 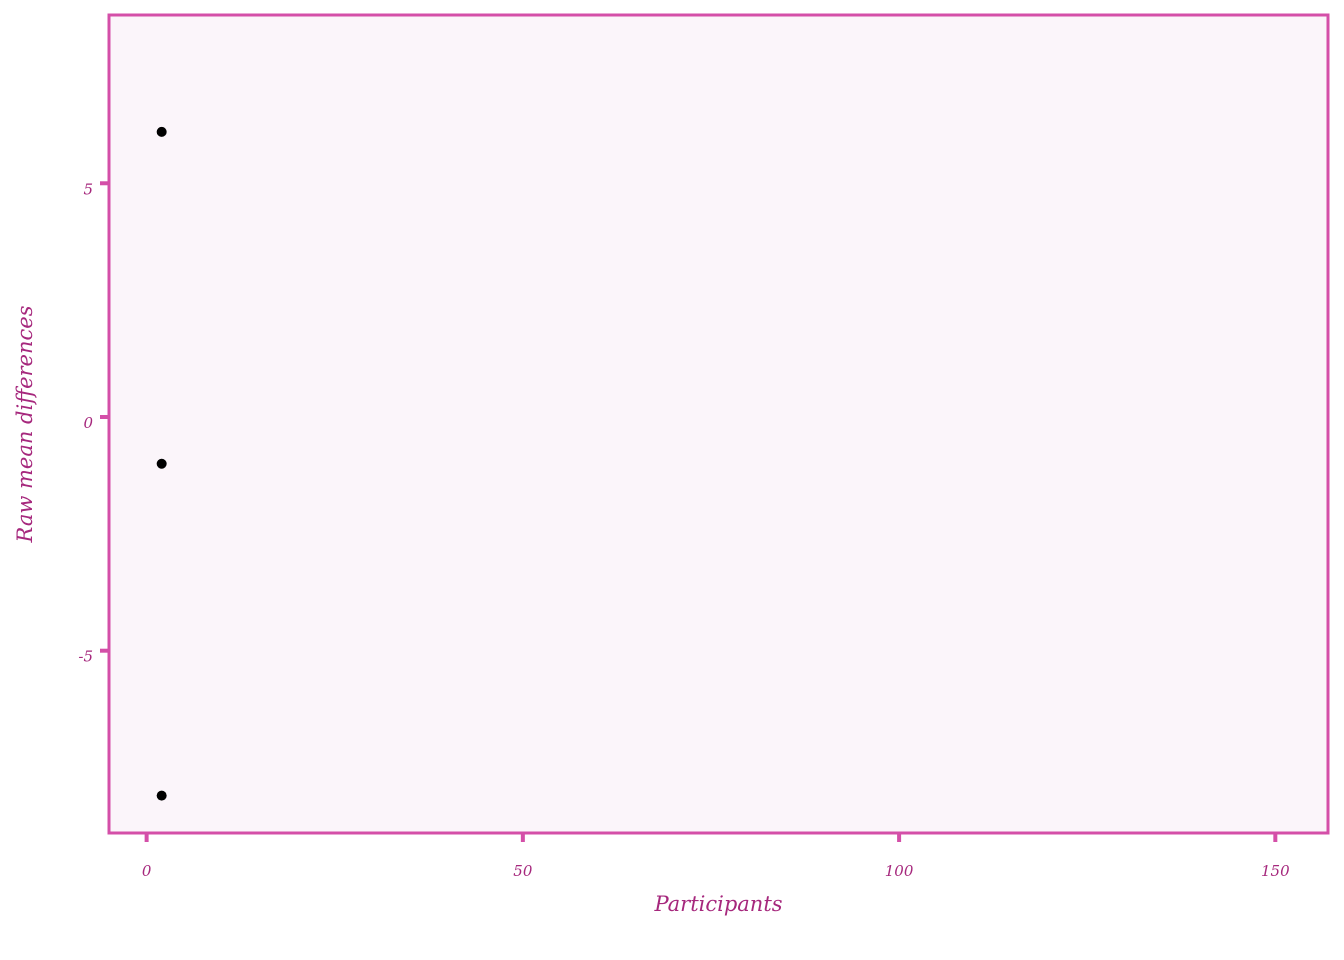 What do you see at coordinates (899, 871) in the screenshot?
I see `x-tick-label: 100` at bounding box center [899, 871].